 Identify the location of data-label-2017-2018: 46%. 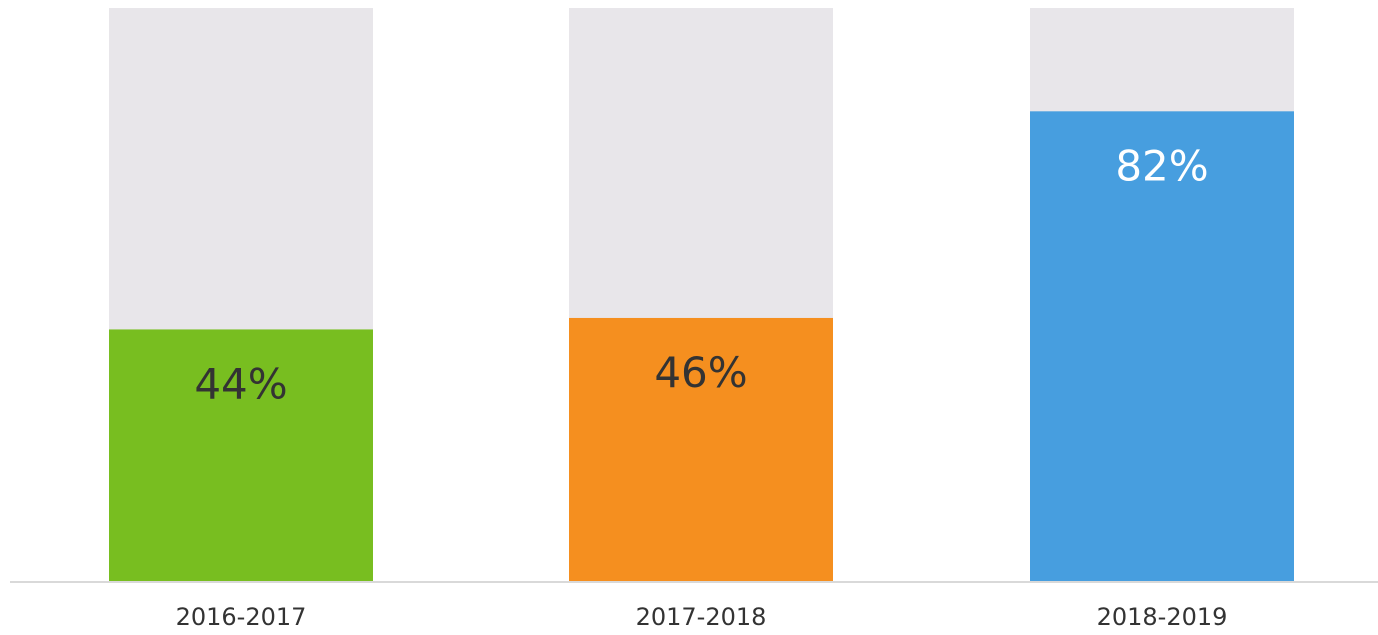
(700, 372).